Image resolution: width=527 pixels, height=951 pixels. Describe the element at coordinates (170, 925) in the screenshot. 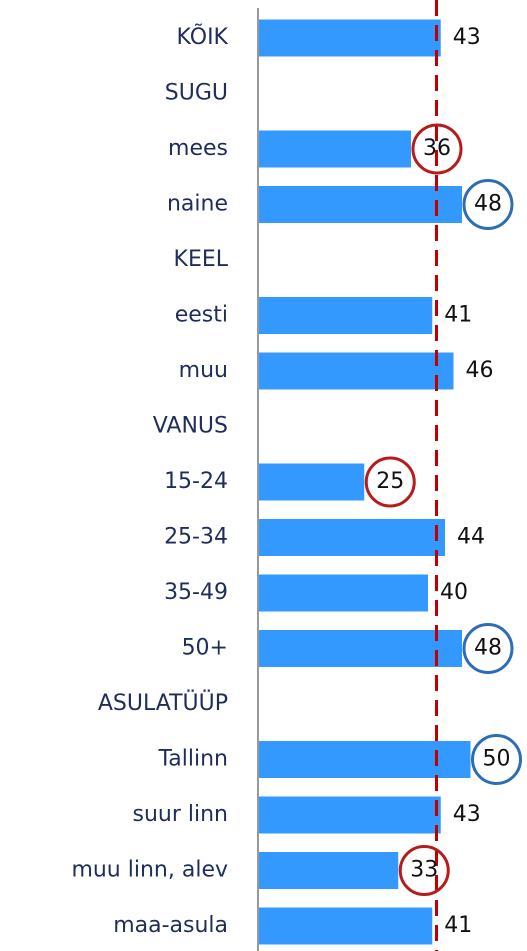

I see `category-label: maa-asula` at that location.